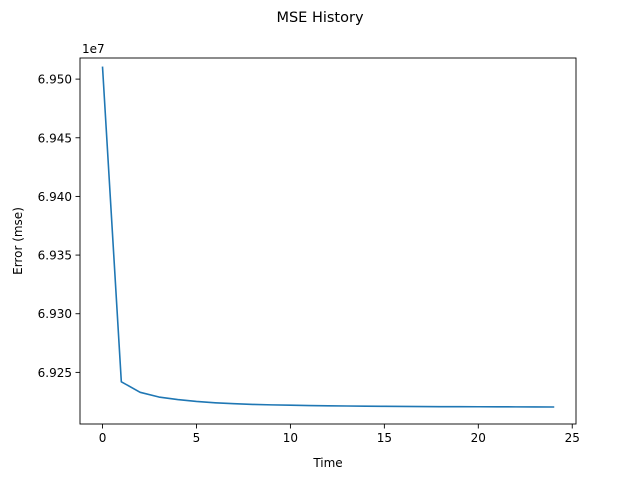 Image resolution: width=640 pixels, height=484 pixels. What do you see at coordinates (327, 463) in the screenshot?
I see `x-axis-label: Time` at bounding box center [327, 463].